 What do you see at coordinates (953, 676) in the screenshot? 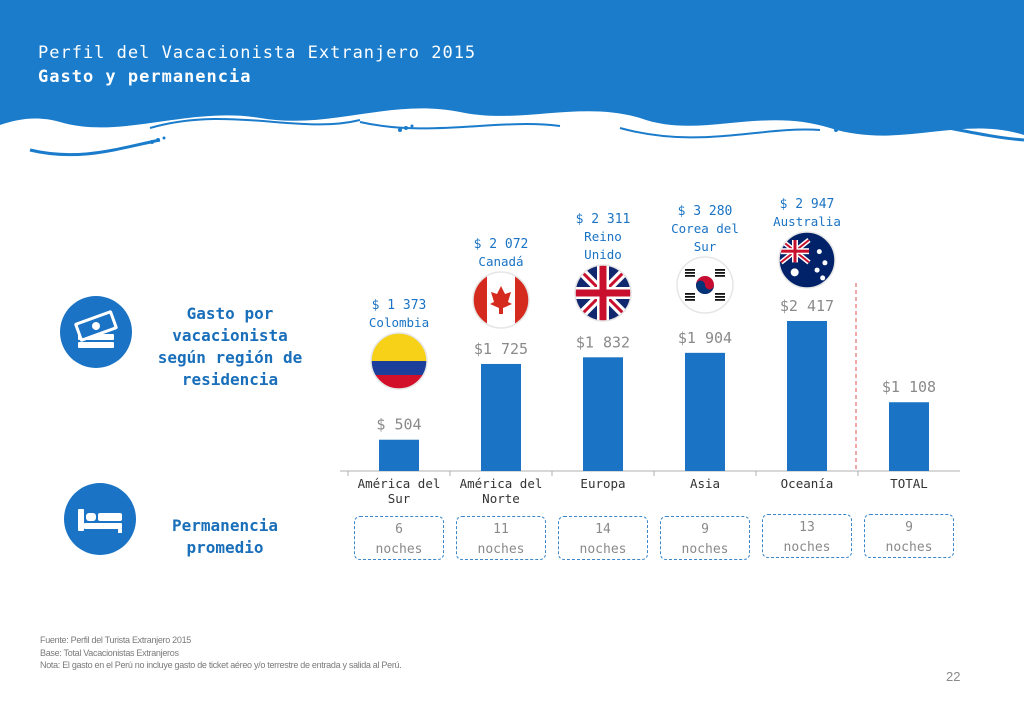
I see `page-number: 22` at bounding box center [953, 676].